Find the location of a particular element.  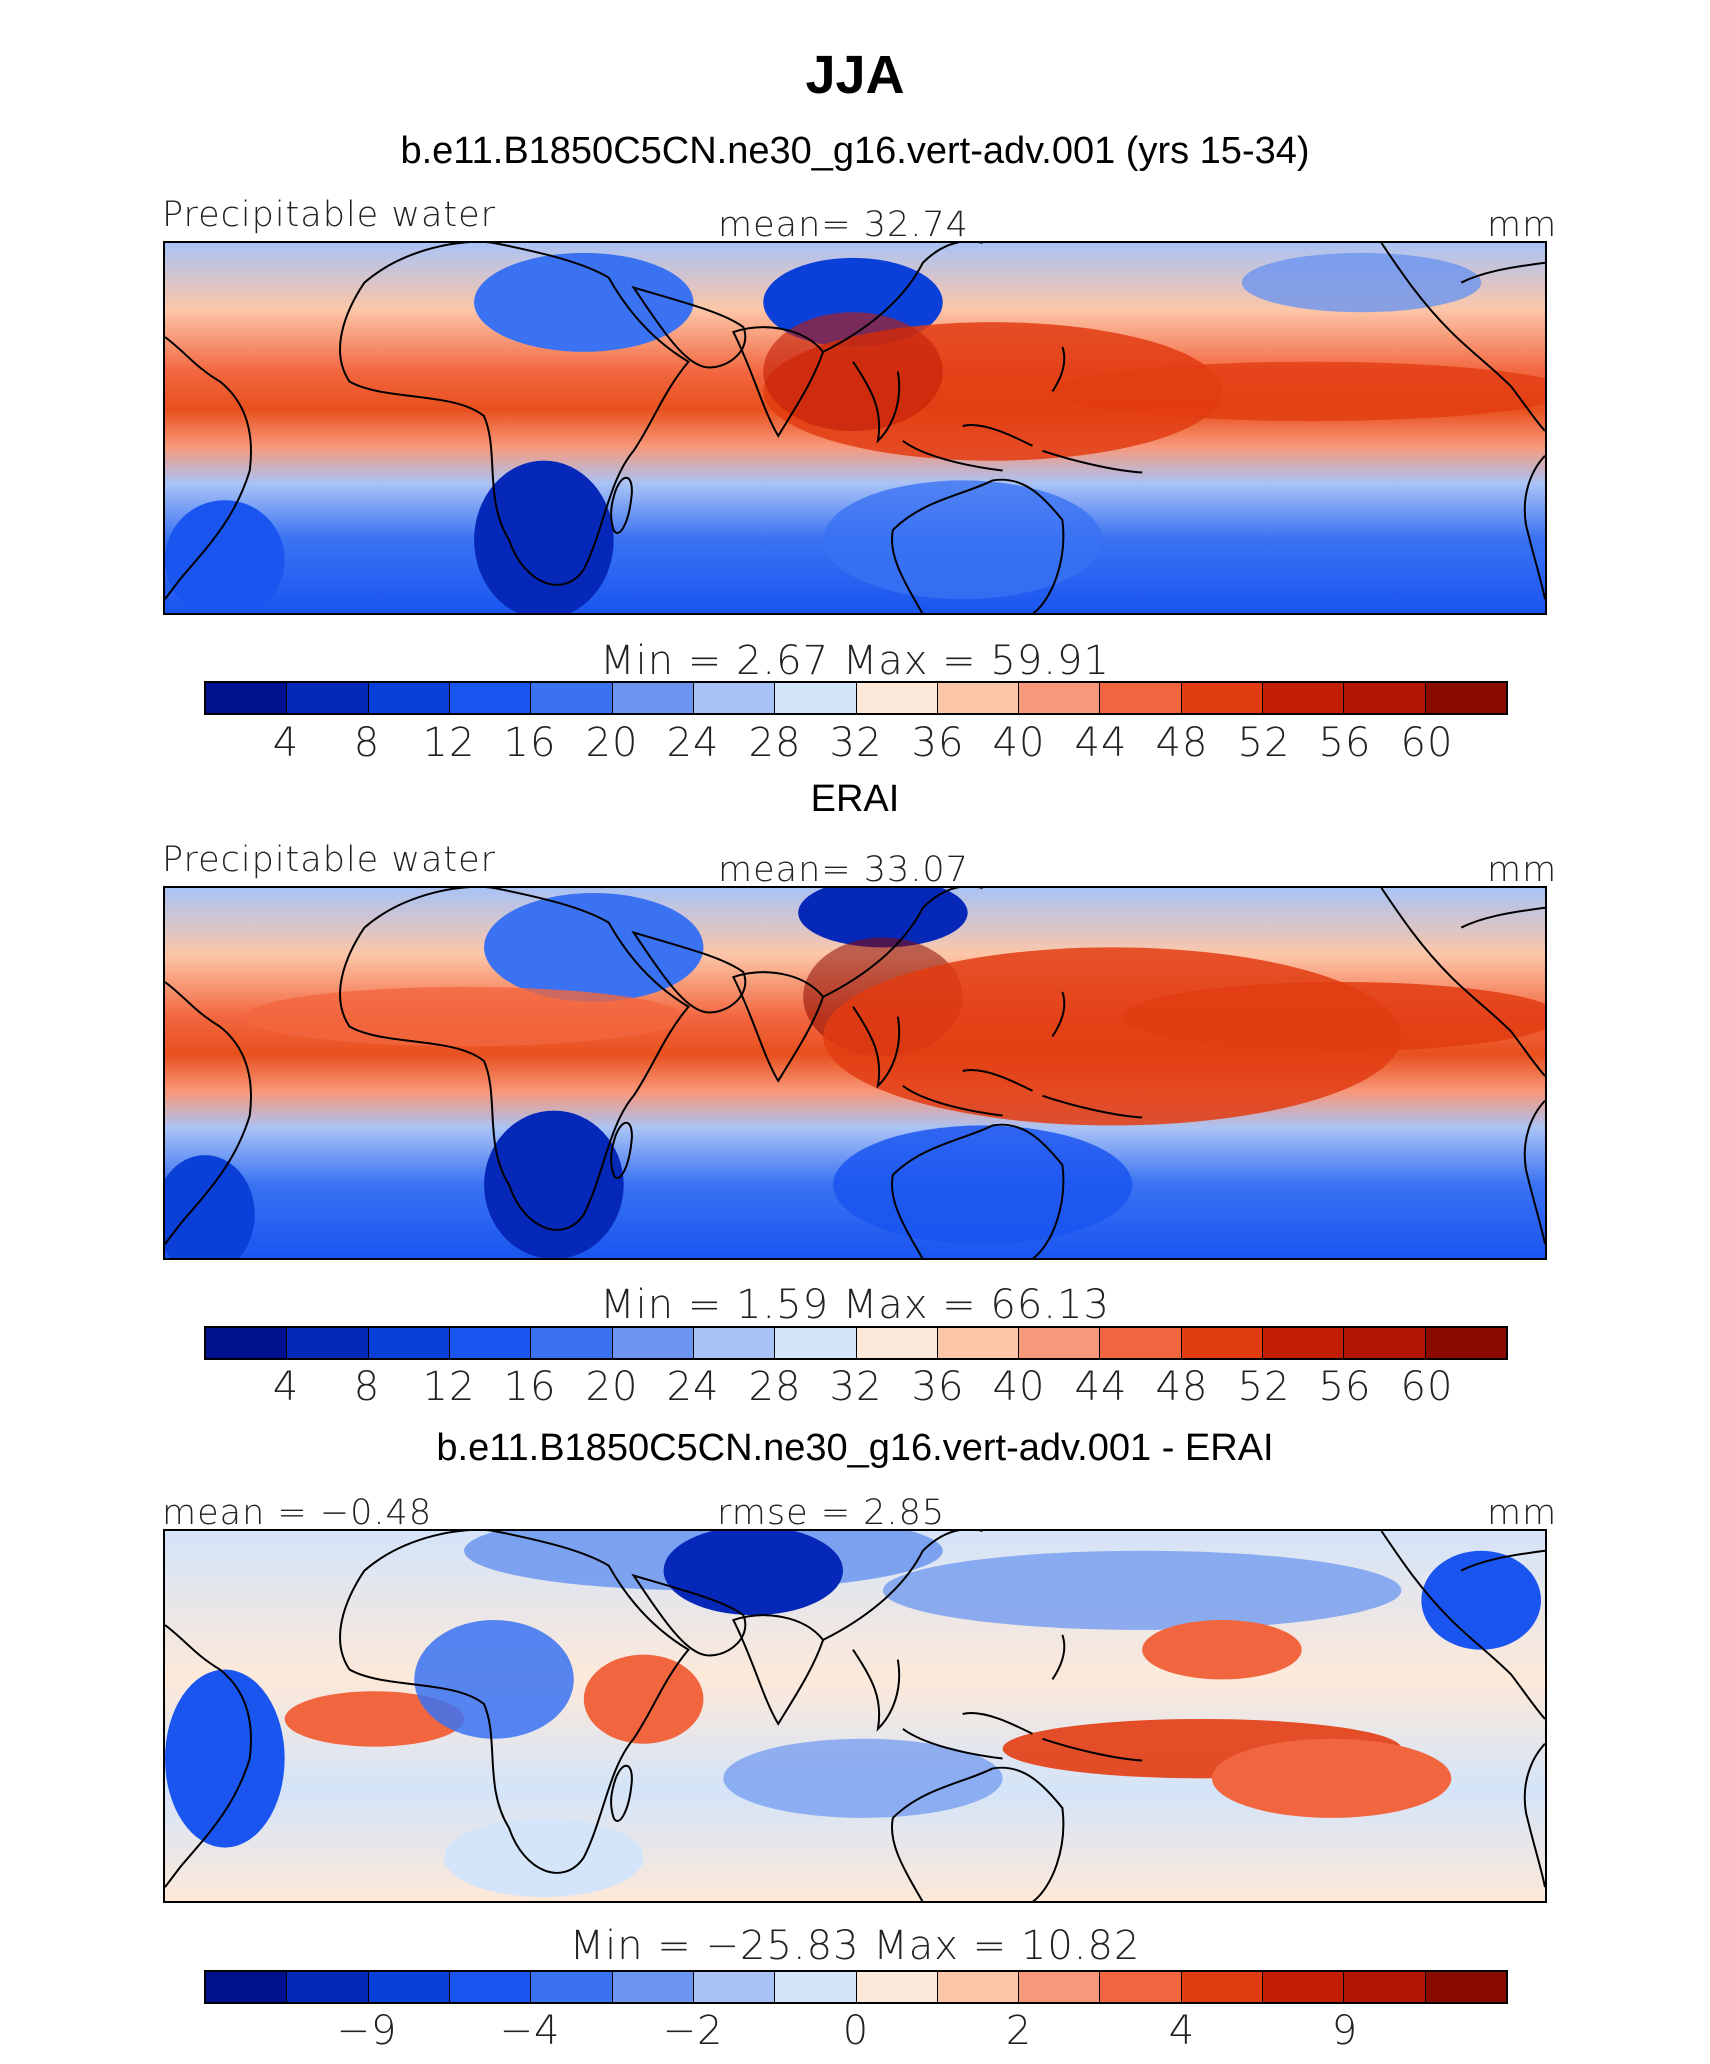

colorbar-tick-label: 9 is located at coordinates (1345, 2031).